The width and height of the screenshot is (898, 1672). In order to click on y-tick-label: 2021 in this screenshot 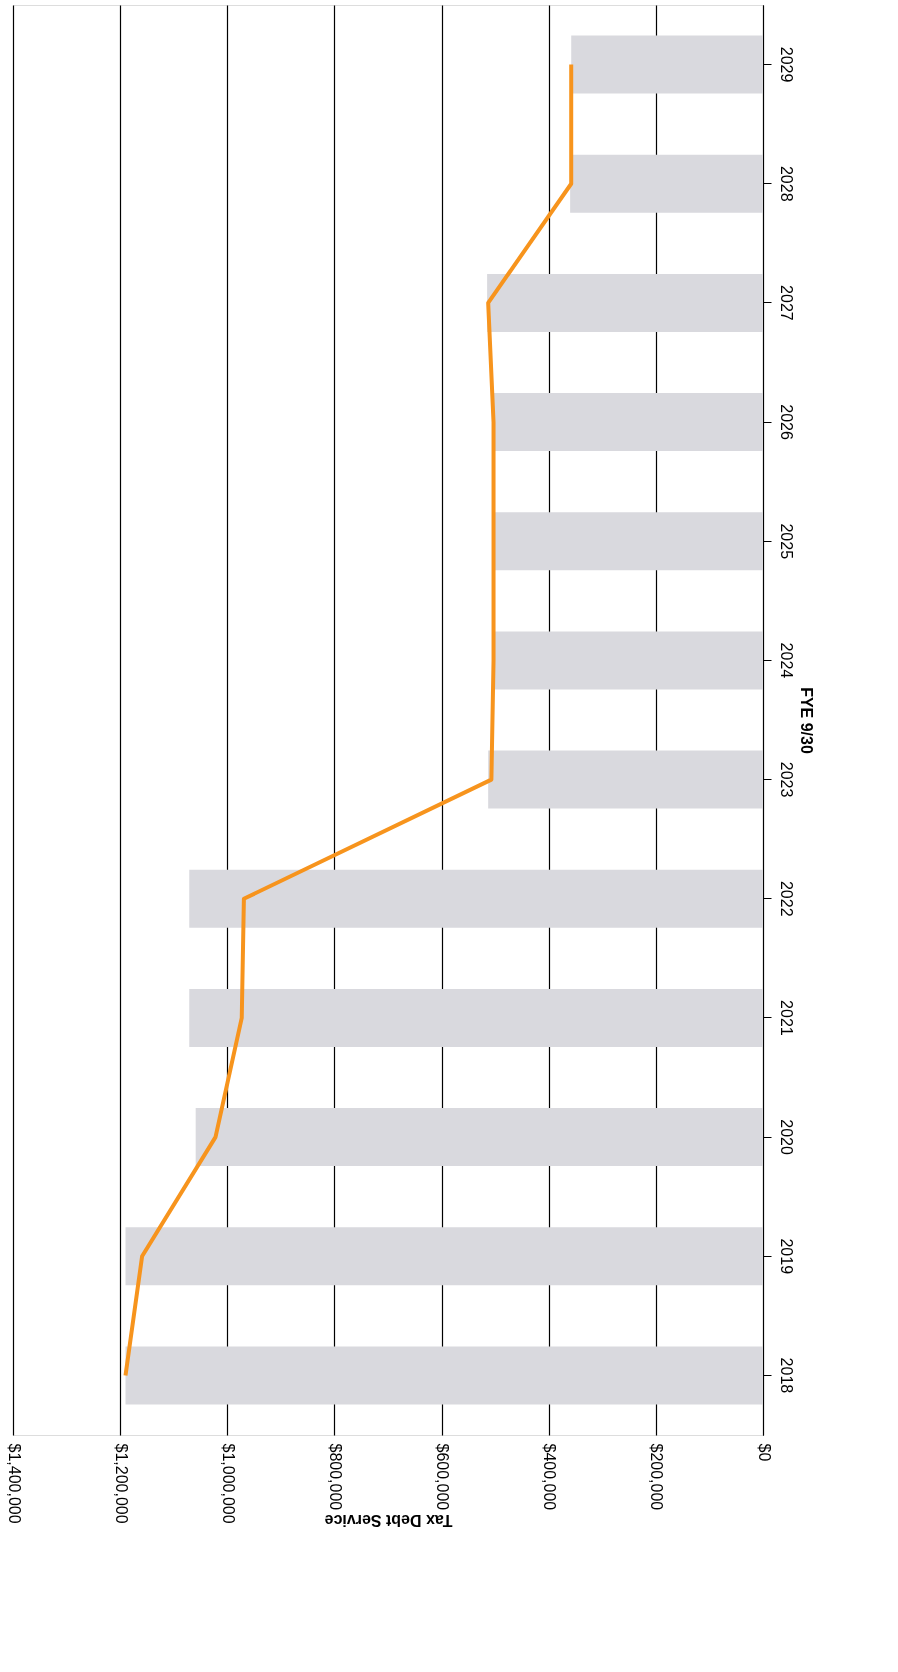, I will do `click(786, 1018)`.